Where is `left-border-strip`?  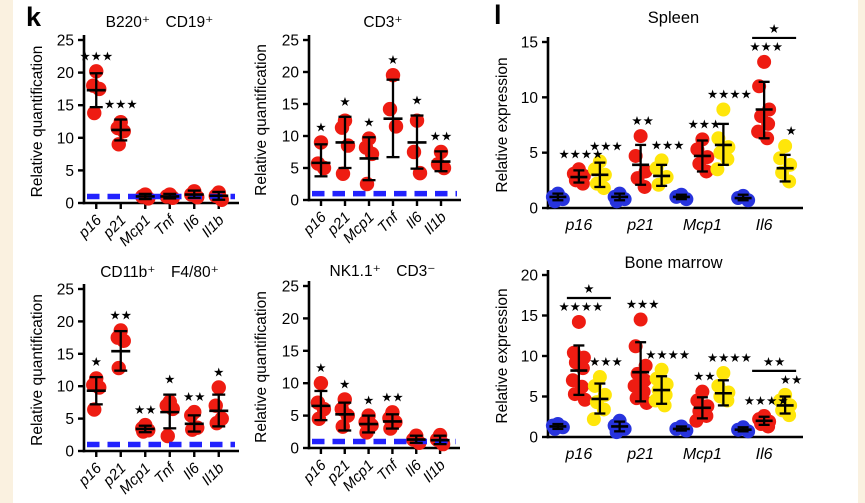
left-border-strip is located at coordinates (6, 251).